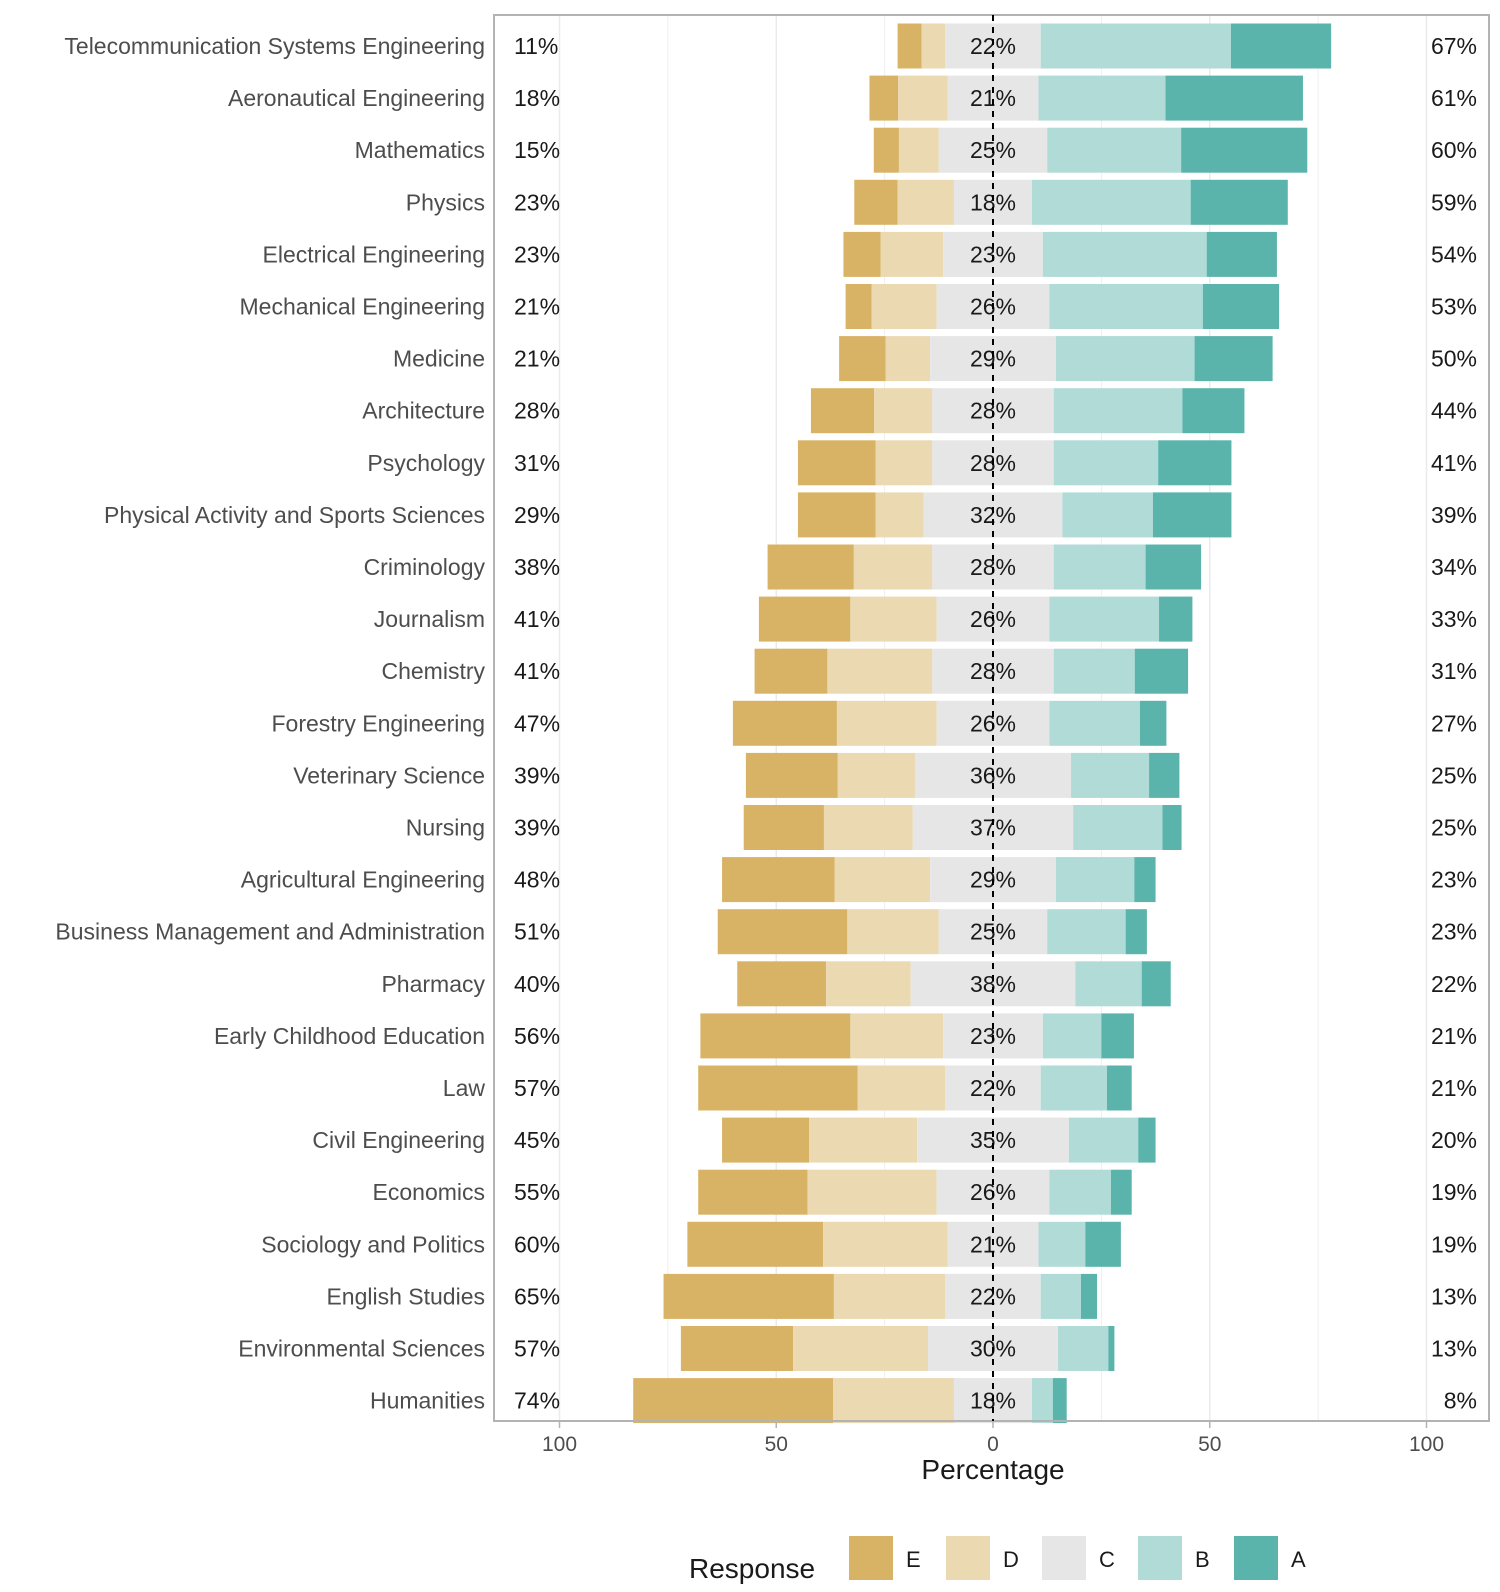 This screenshot has width=1500, height=1592. I want to click on legend-label: C, so click(1107, 1559).